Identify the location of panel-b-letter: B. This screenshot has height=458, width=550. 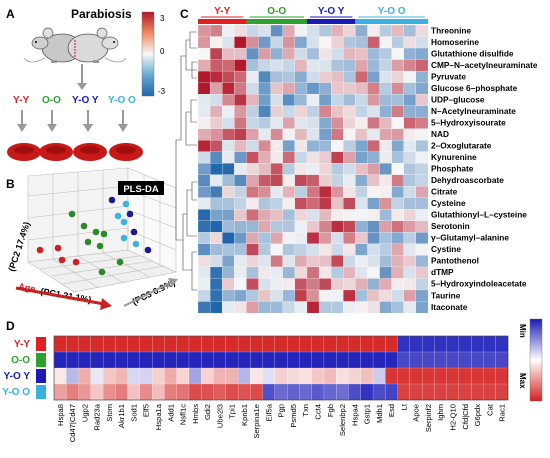
(10, 184).